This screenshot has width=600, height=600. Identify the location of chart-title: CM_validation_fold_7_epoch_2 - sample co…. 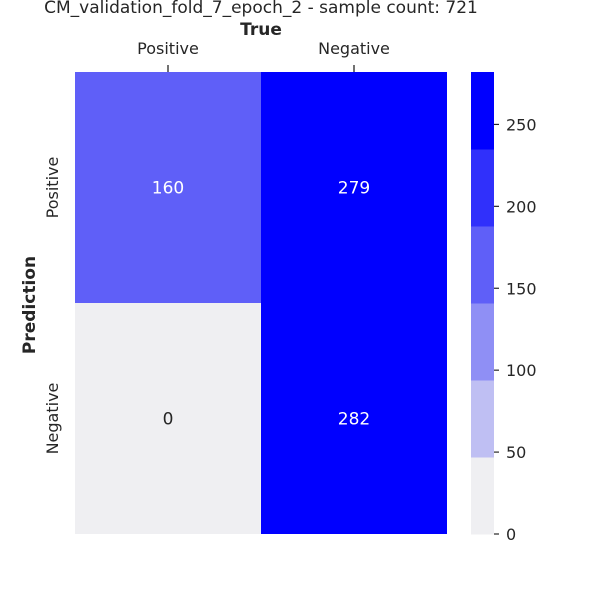
(261, 9).